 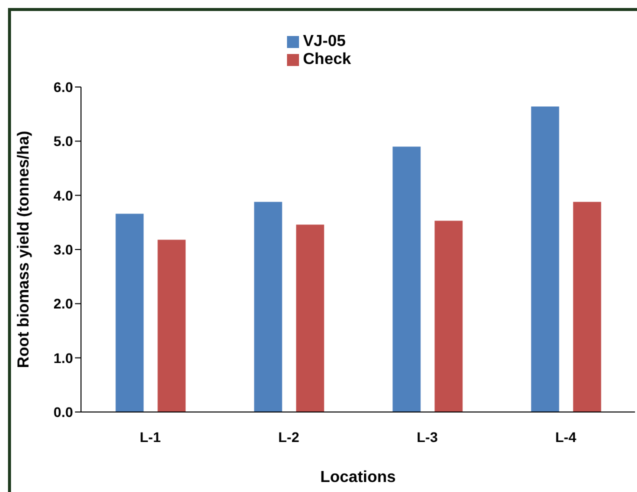 What do you see at coordinates (427, 436) in the screenshot?
I see `x-tick-label: L-3` at bounding box center [427, 436].